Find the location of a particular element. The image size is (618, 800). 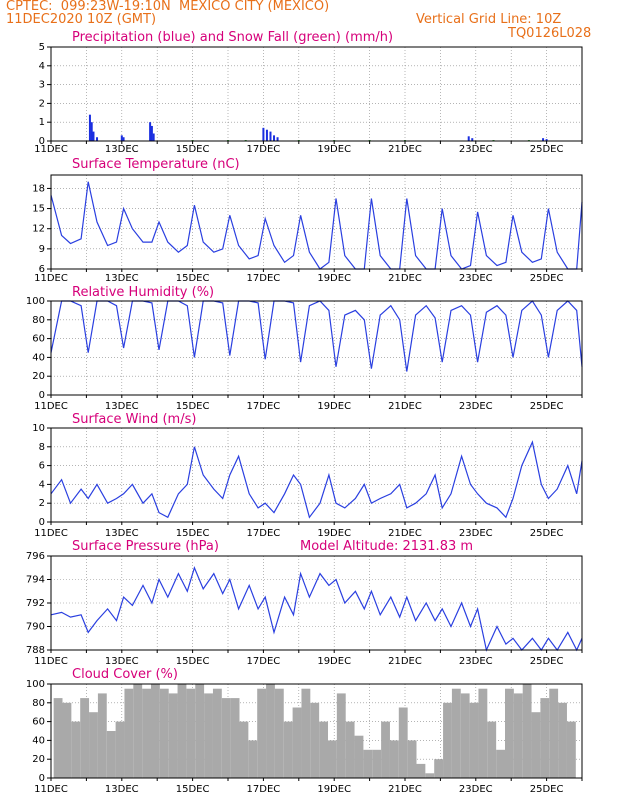

y-tick-label: 788 is located at coordinates (35, 650).